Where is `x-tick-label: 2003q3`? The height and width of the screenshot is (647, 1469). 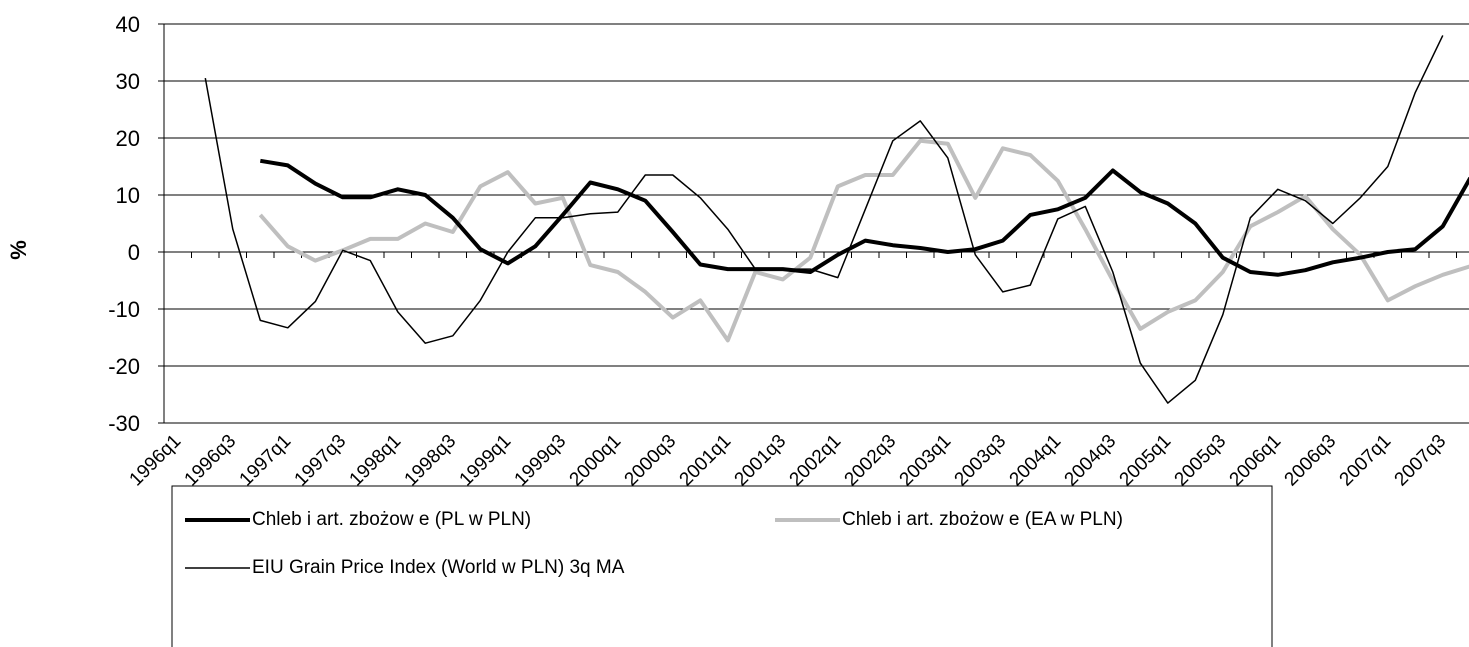
x-tick-label: 2003q3 is located at coordinates (981, 461).